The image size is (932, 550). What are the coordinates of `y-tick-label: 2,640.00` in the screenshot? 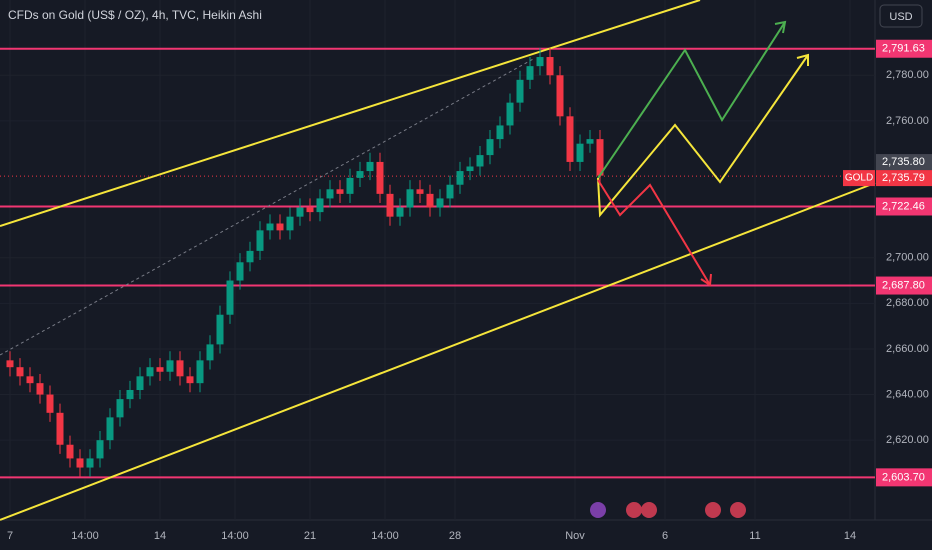 It's located at (907, 394).